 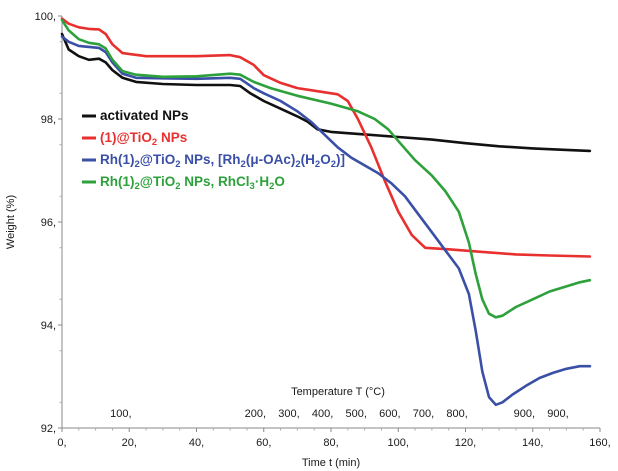 What do you see at coordinates (423, 414) in the screenshot?
I see `temperature-tick-label: 700,` at bounding box center [423, 414].